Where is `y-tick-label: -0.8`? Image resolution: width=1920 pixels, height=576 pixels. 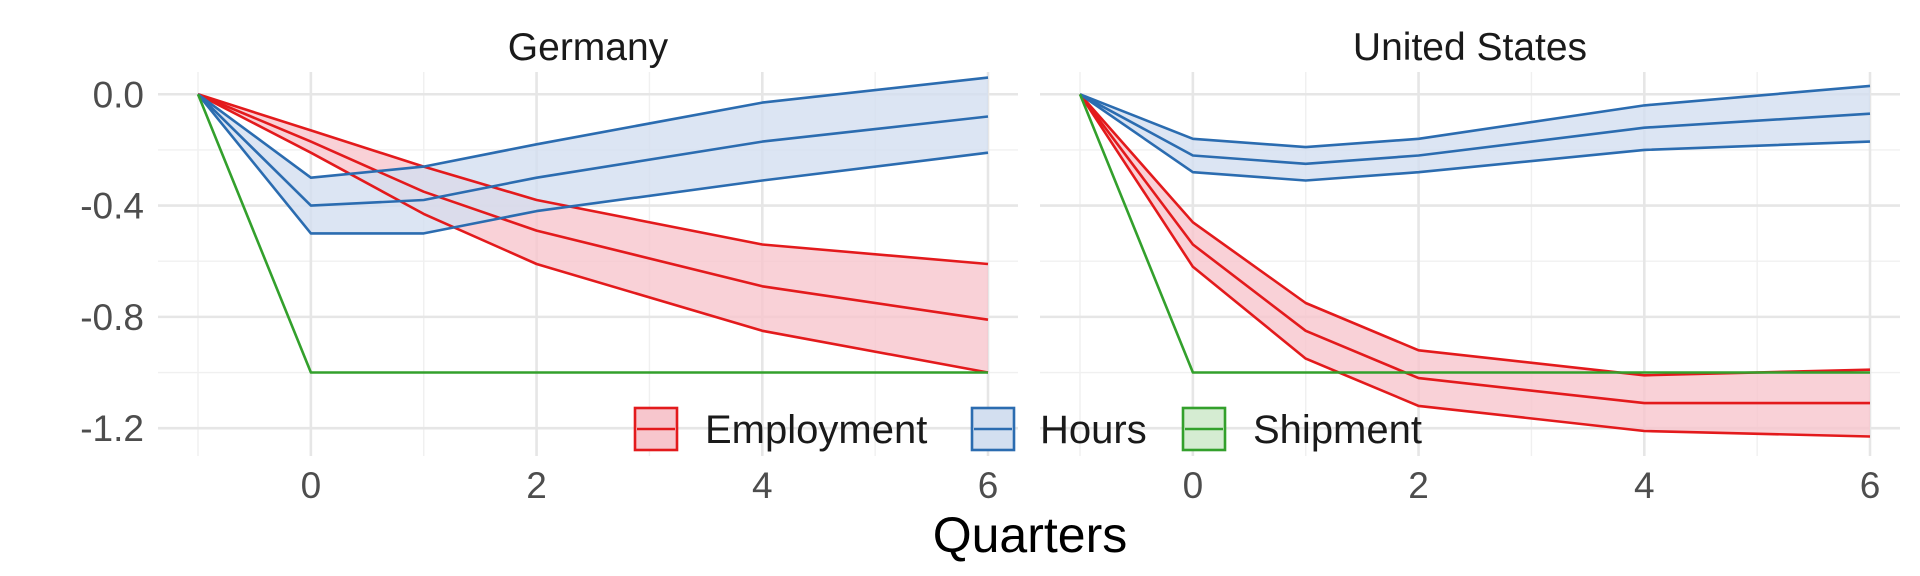 y-tick-label: -0.8 is located at coordinates (112, 317).